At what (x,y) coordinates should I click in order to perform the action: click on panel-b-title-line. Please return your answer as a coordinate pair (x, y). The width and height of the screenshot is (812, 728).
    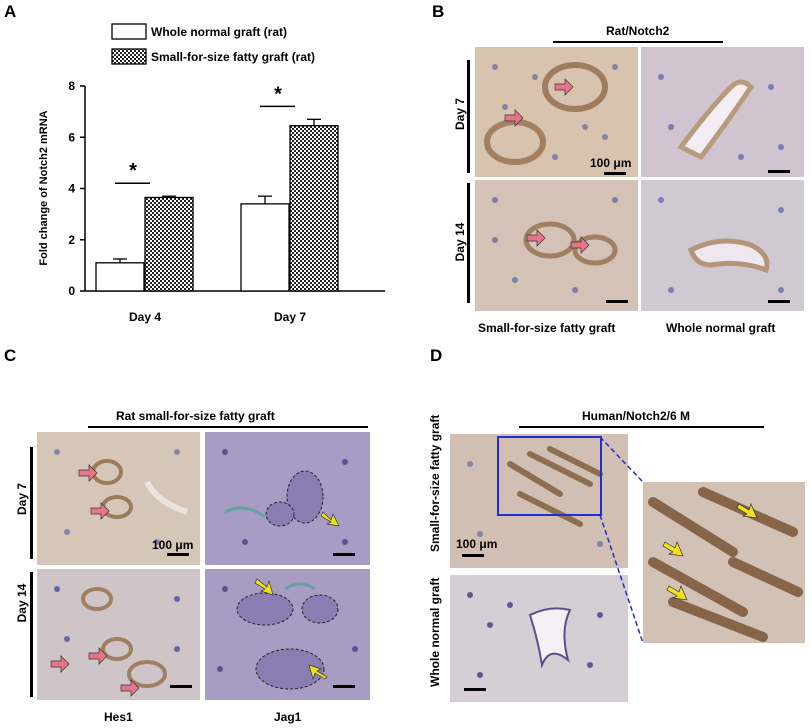
    Looking at the image, I should click on (638, 42).